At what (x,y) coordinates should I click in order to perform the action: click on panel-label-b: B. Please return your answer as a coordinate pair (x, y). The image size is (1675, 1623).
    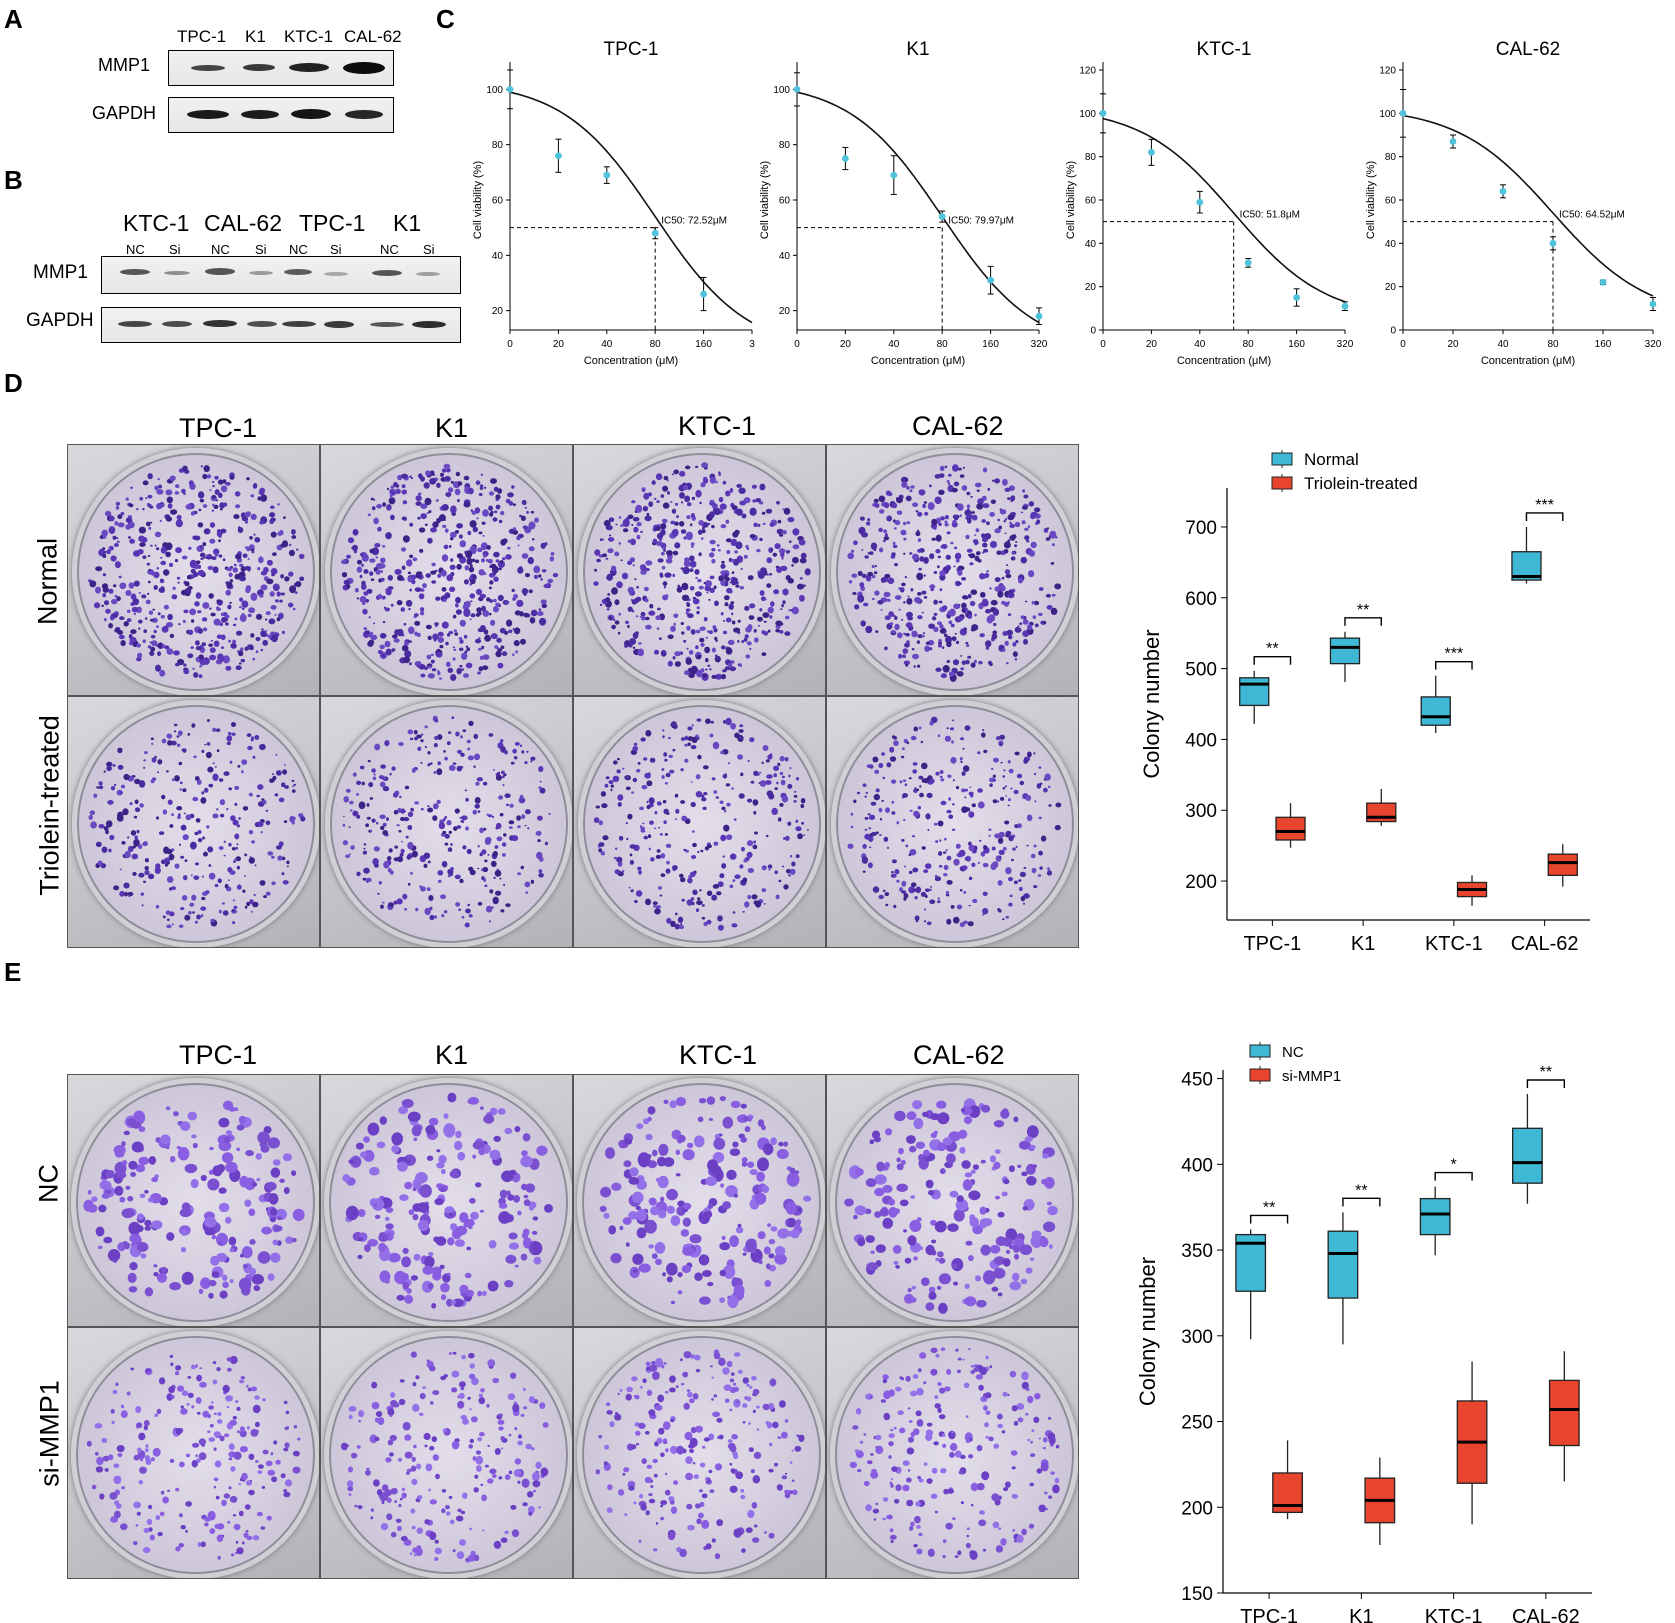
    Looking at the image, I should click on (13, 180).